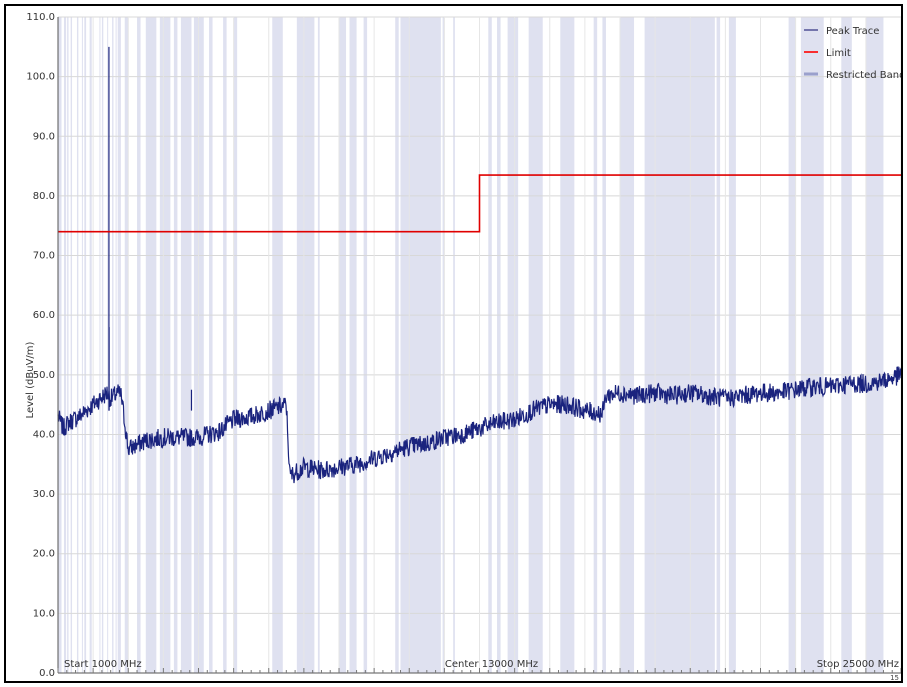 The height and width of the screenshot is (687, 907). Describe the element at coordinates (40, 77) in the screenshot. I see `y-tick-label: 100.0` at that location.